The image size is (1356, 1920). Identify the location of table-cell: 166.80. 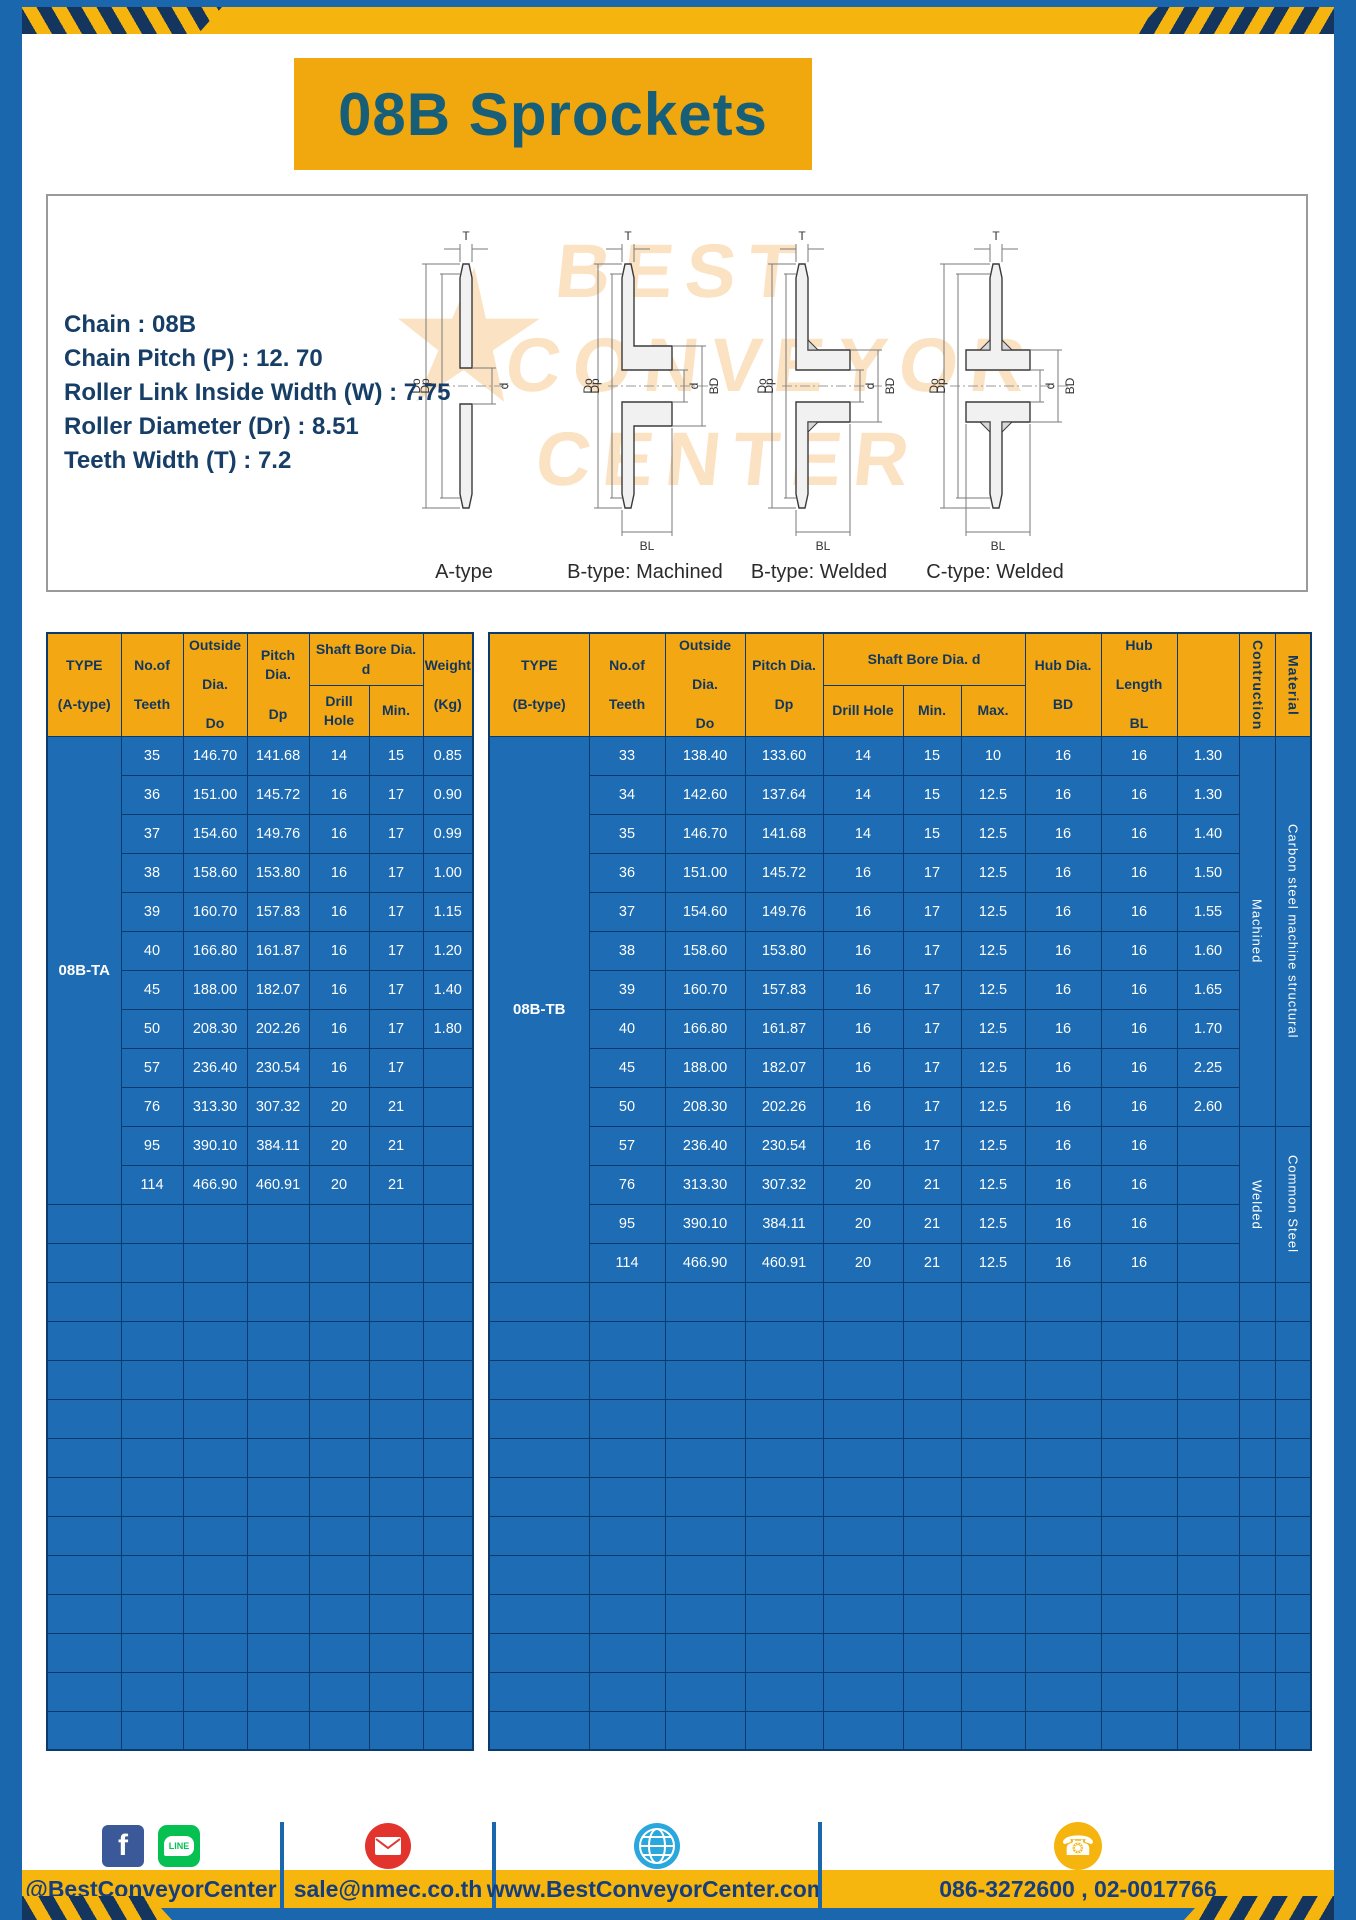
(215, 950).